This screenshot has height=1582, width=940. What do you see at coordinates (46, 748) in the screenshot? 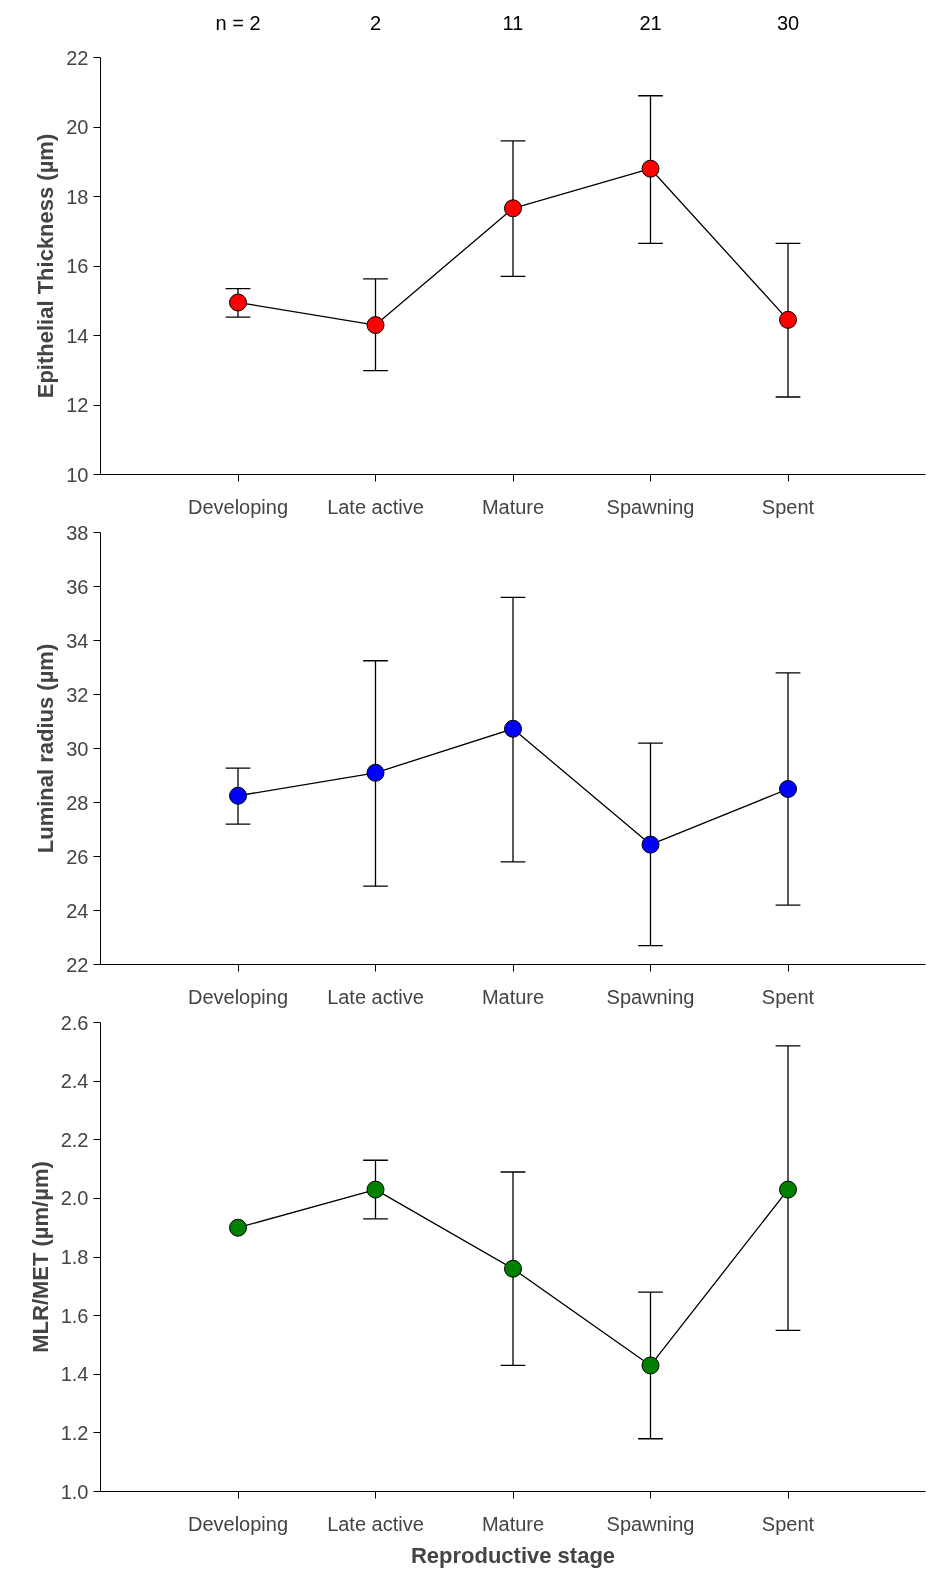
I see `y-axis-title: Luminal radius (µm)` at bounding box center [46, 748].